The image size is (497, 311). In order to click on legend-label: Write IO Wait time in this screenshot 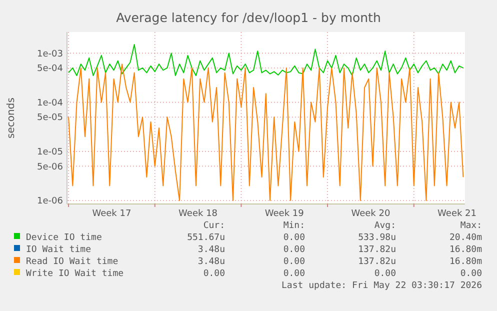, I will do `click(75, 274)`.